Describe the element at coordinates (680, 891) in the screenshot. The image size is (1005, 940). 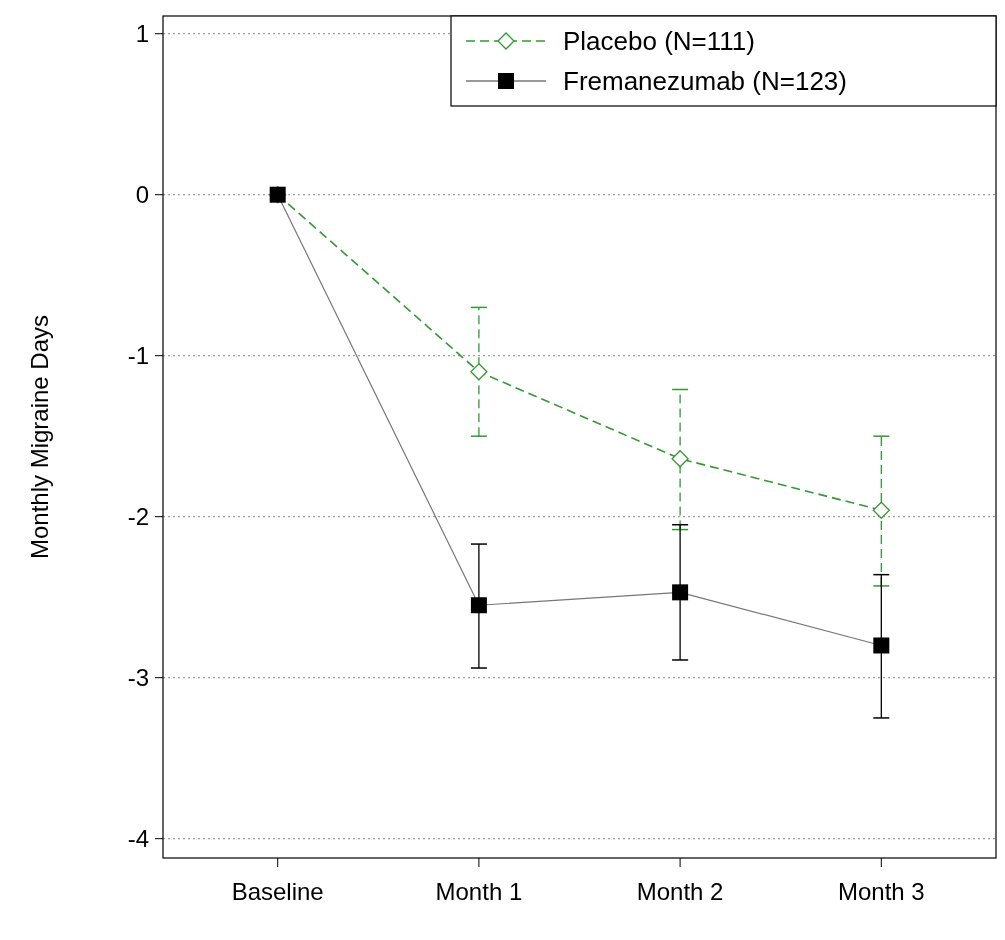
I see `x-tick-label: Month 2` at that location.